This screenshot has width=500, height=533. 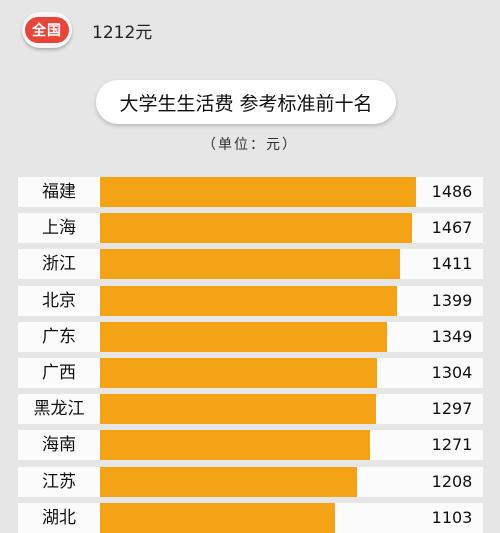 What do you see at coordinates (452, 300) in the screenshot?
I see `value-label: 1399` at bounding box center [452, 300].